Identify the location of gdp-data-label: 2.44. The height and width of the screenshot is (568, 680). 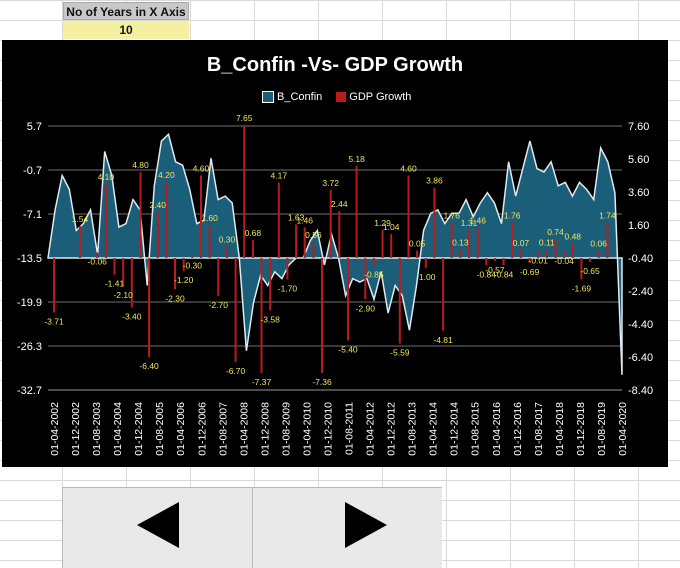
(339, 204).